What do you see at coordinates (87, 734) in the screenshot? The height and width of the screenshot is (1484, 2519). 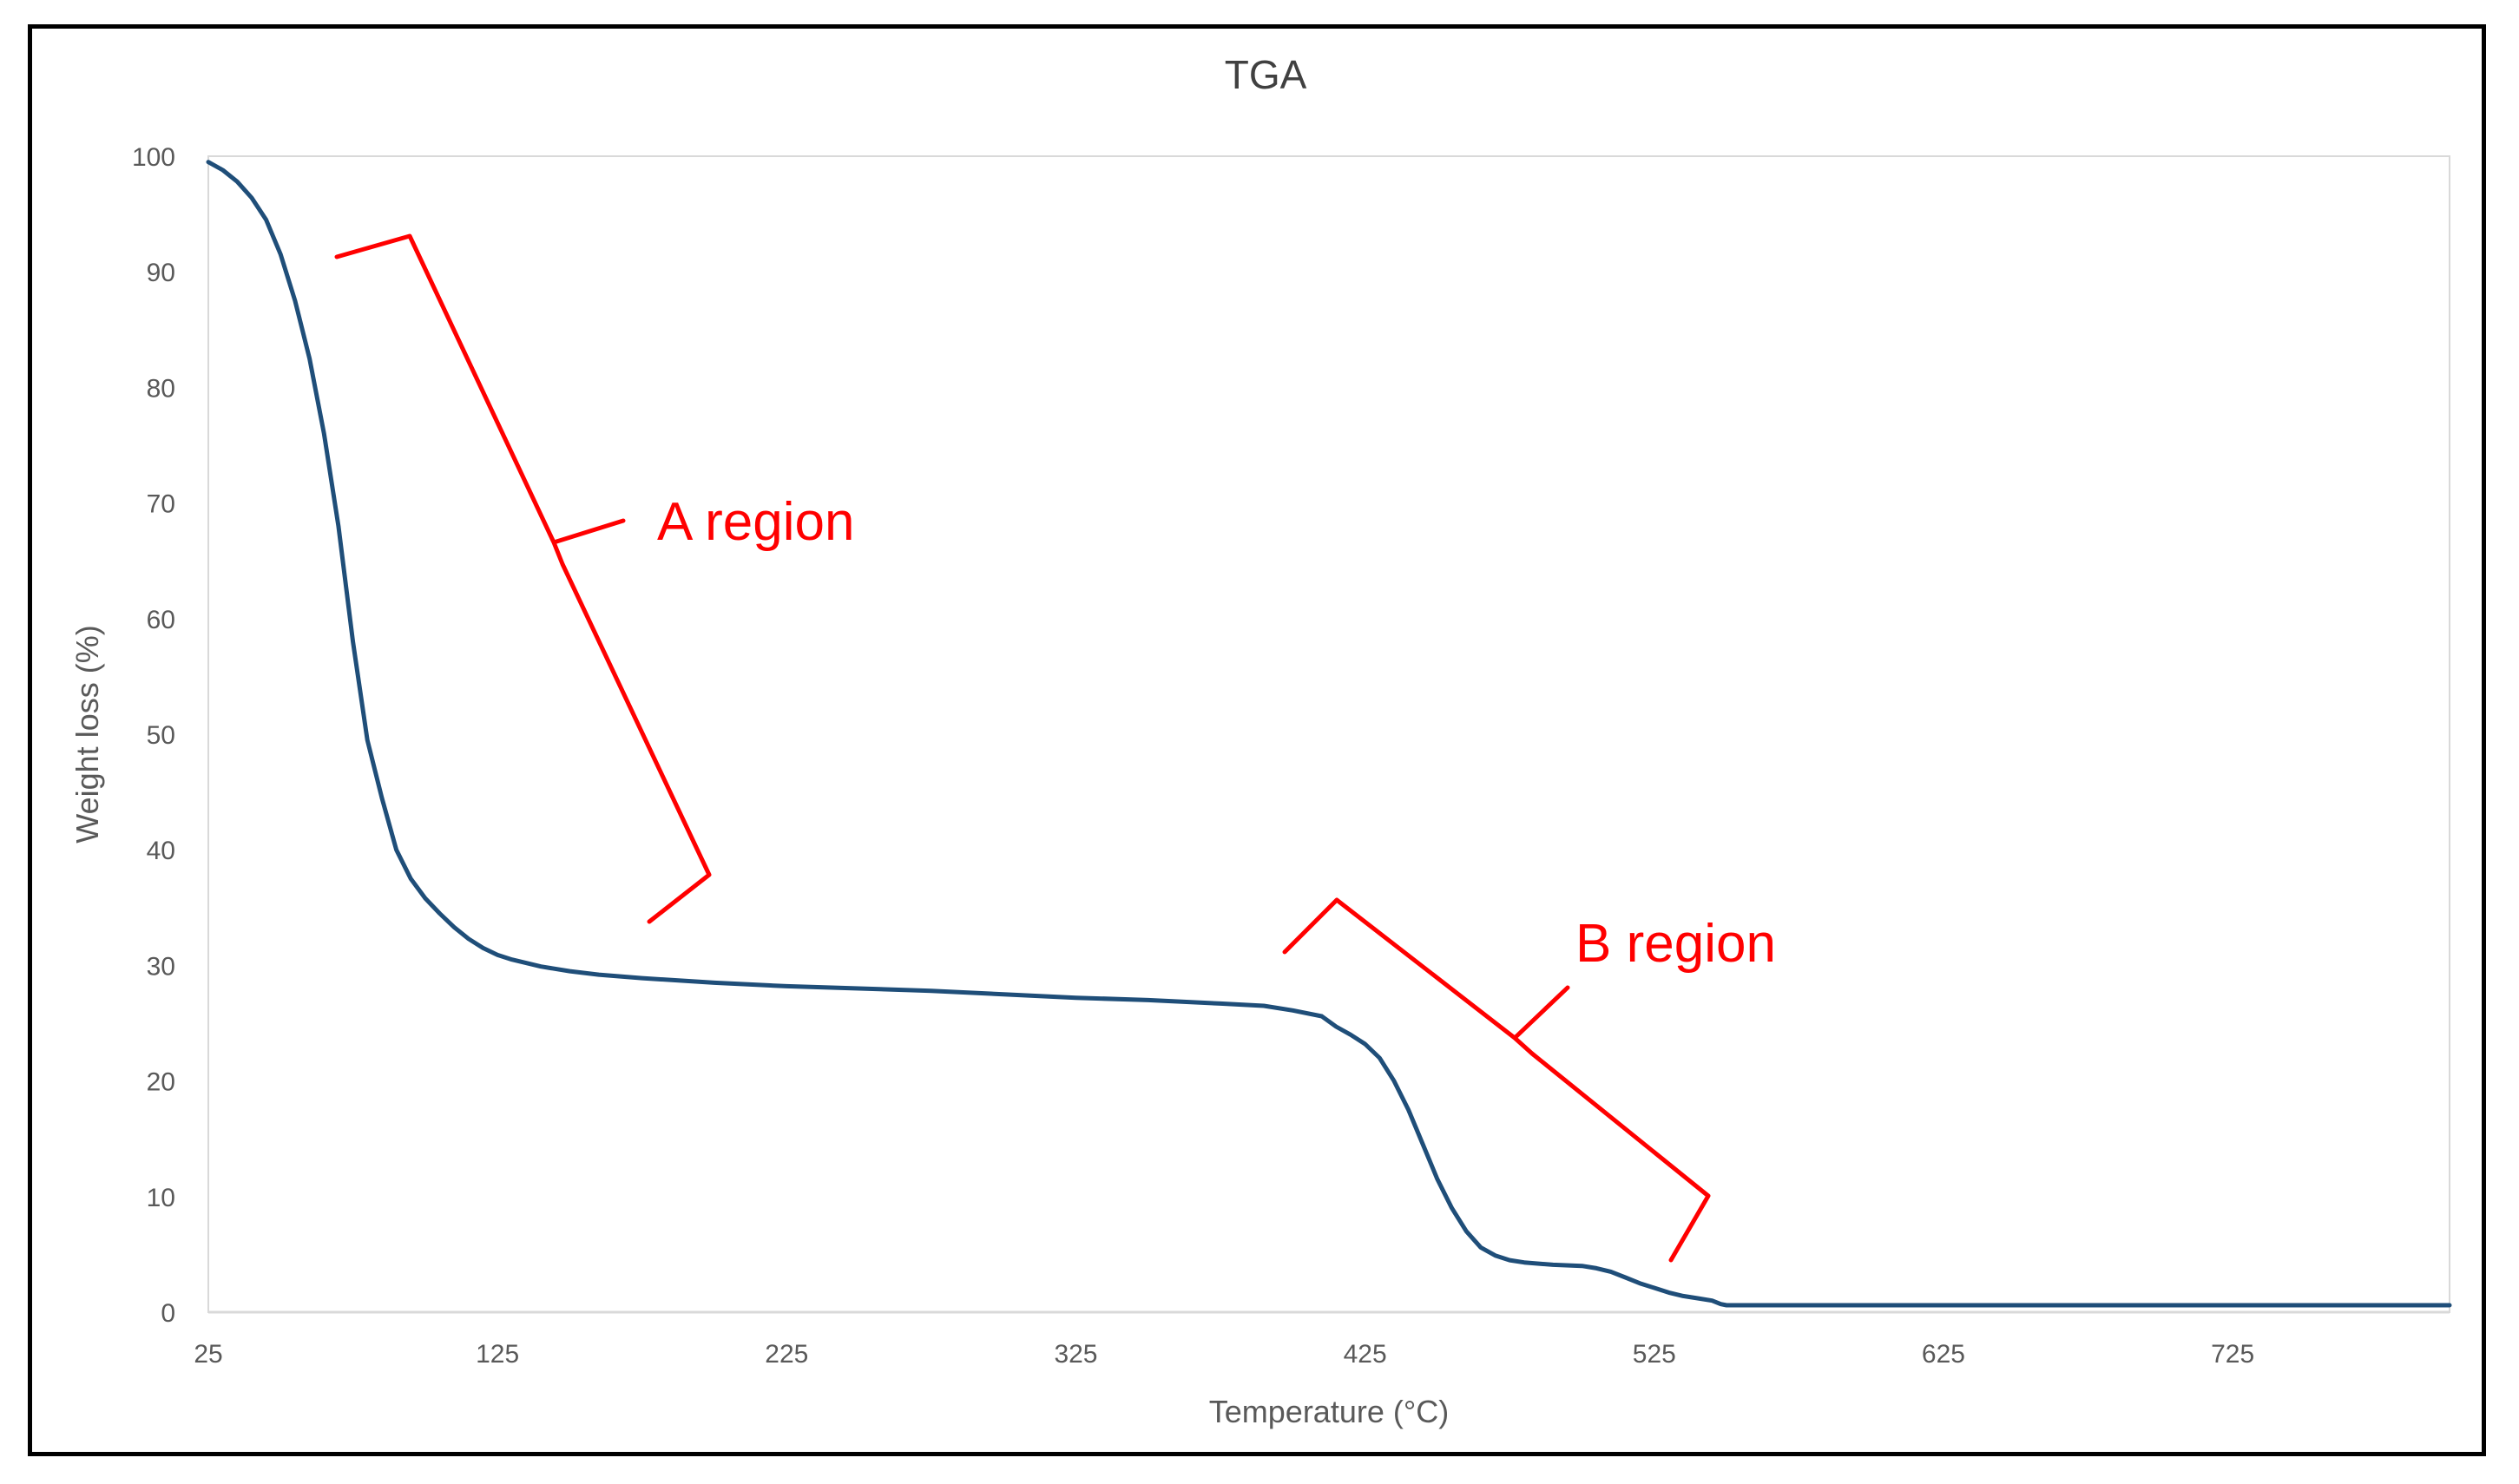 I see `y-axis-title: Weight loss (%)` at bounding box center [87, 734].